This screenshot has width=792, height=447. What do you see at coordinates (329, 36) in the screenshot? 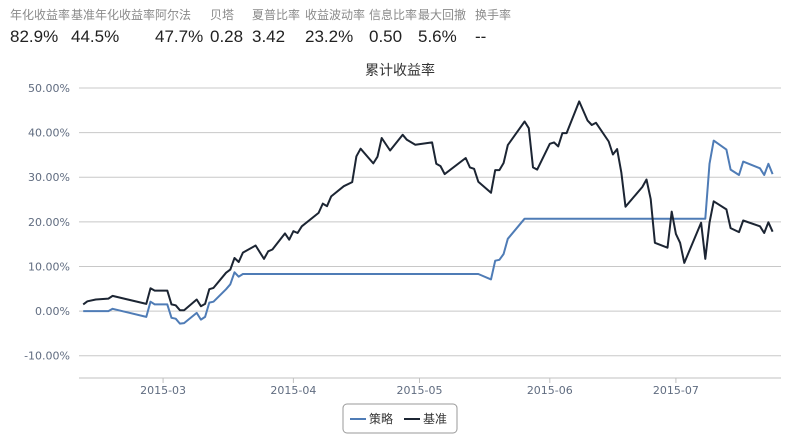
I see `stat-value: 23.2%` at bounding box center [329, 36].